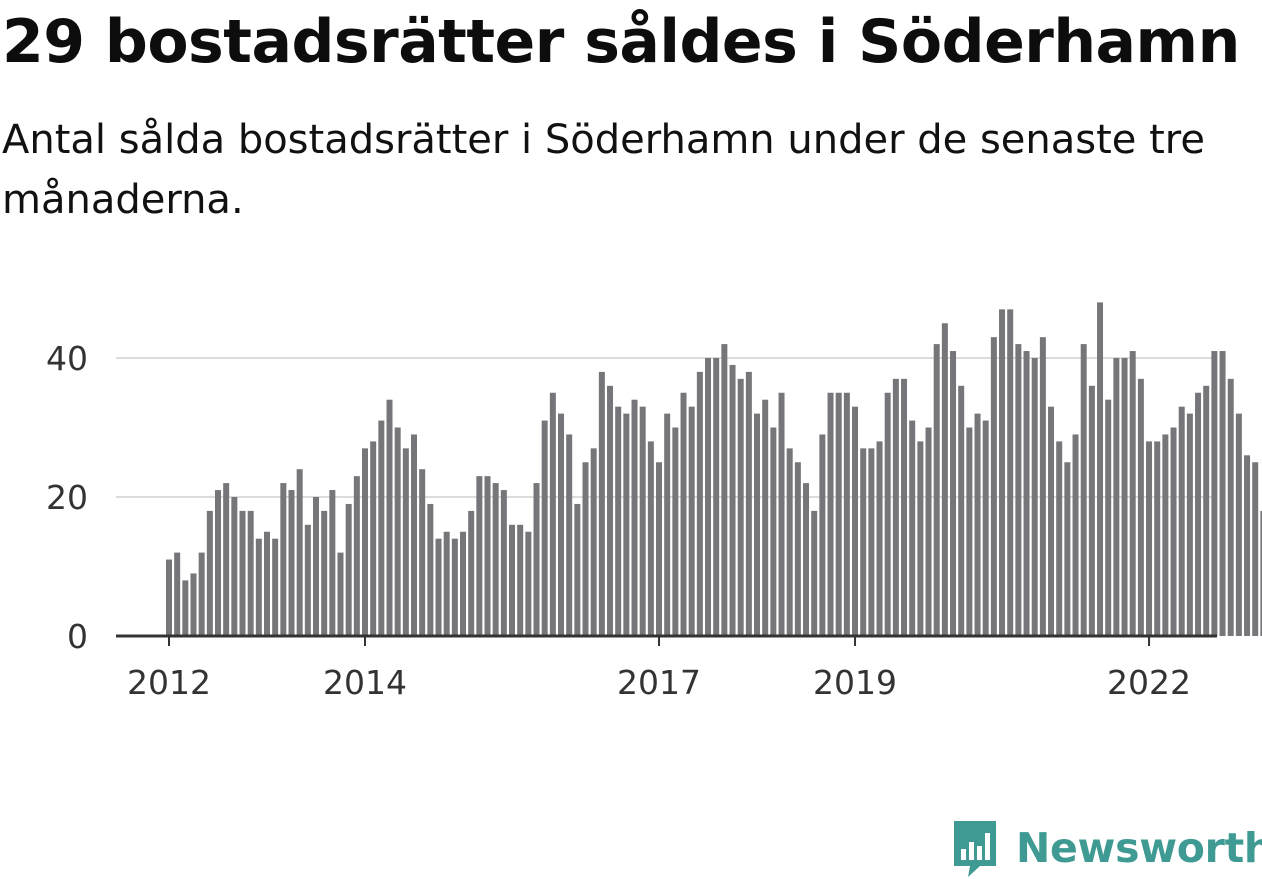 Image resolution: width=1262 pixels, height=879 pixels. Describe the element at coordinates (975, 849) in the screenshot. I see `newsworthy-logo-icon` at that location.